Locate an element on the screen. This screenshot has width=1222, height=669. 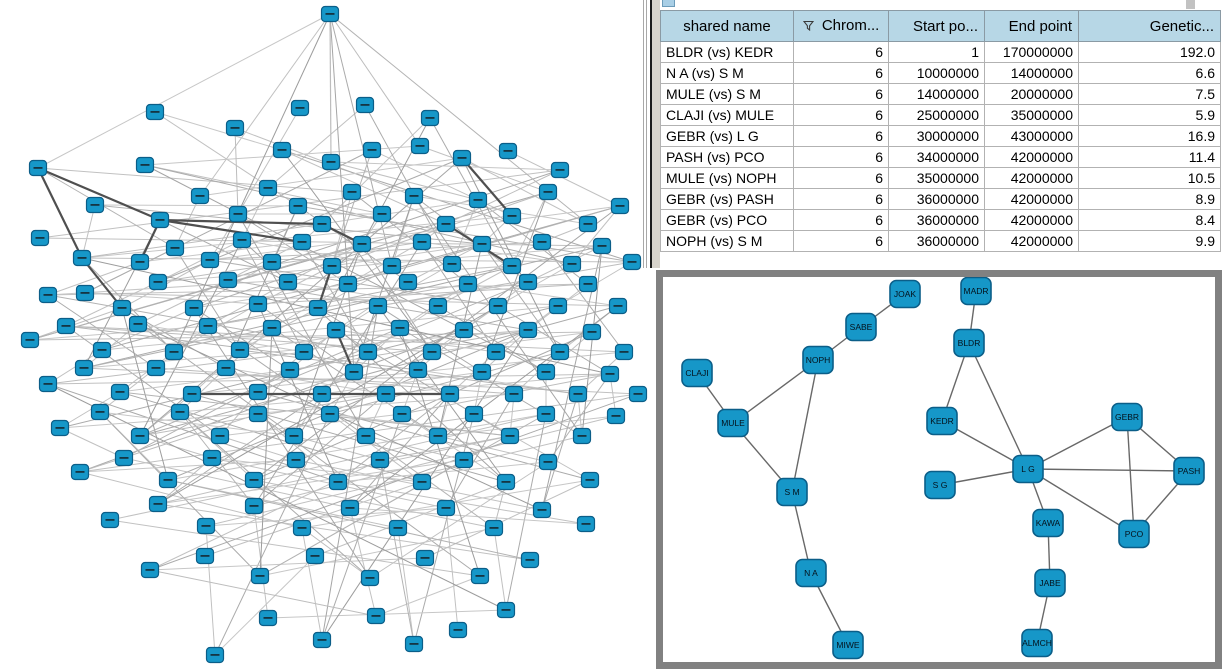
column-header-end-point: End point is located at coordinates (1031, 26).